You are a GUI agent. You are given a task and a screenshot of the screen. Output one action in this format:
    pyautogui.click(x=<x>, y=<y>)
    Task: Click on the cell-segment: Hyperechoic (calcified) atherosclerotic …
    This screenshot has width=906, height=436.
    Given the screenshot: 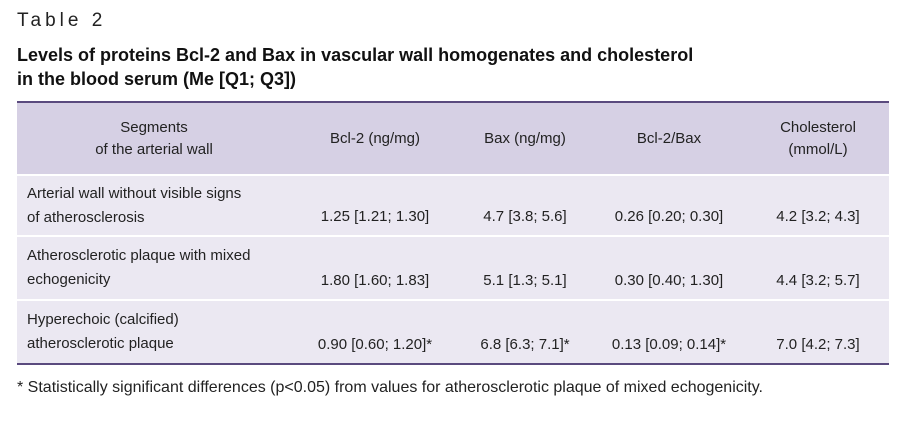 What is the action you would take?
    pyautogui.click(x=154, y=332)
    